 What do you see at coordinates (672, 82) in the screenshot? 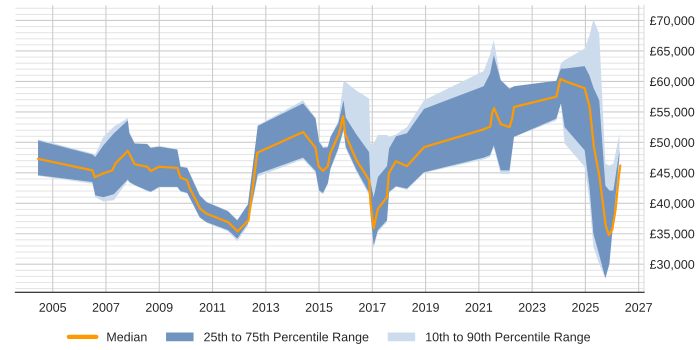
I see `y-tick-label: £60,000` at bounding box center [672, 82].